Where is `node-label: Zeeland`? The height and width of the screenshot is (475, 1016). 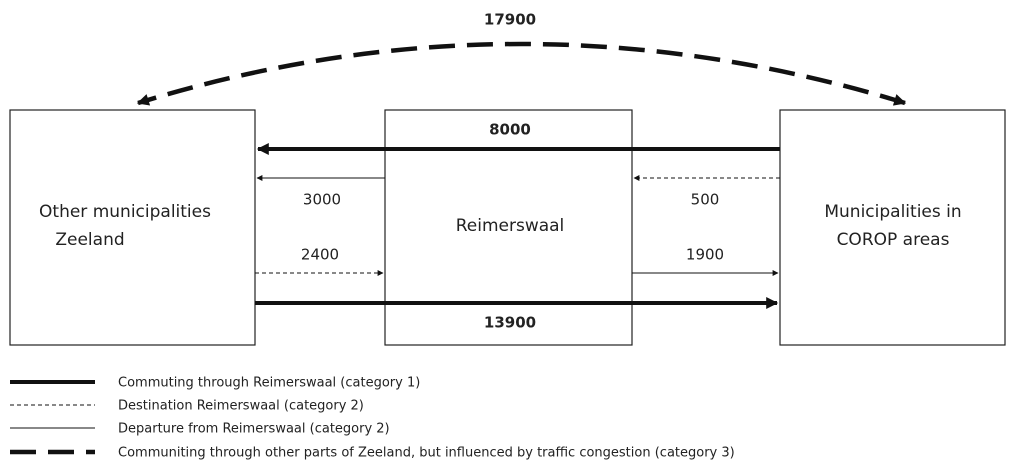 node-label: Zeeland is located at coordinates (89, 240).